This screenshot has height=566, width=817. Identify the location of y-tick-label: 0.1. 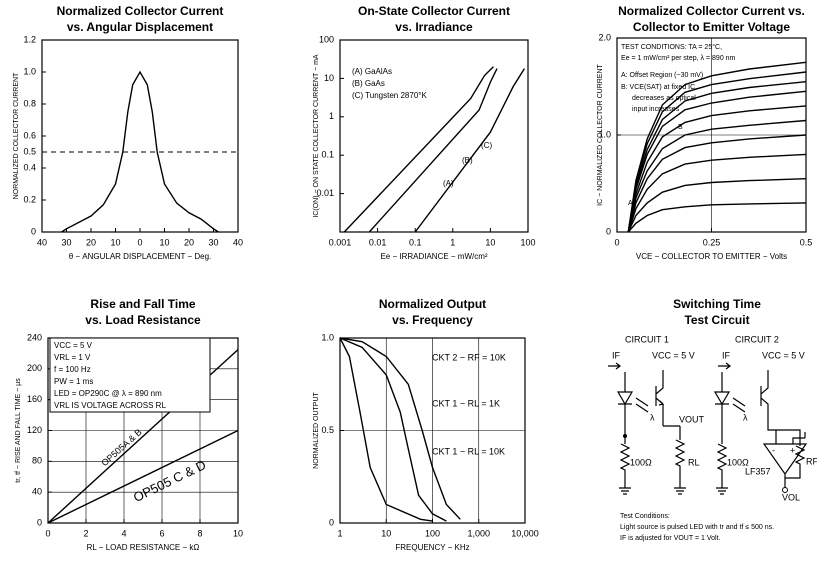
(327, 155).